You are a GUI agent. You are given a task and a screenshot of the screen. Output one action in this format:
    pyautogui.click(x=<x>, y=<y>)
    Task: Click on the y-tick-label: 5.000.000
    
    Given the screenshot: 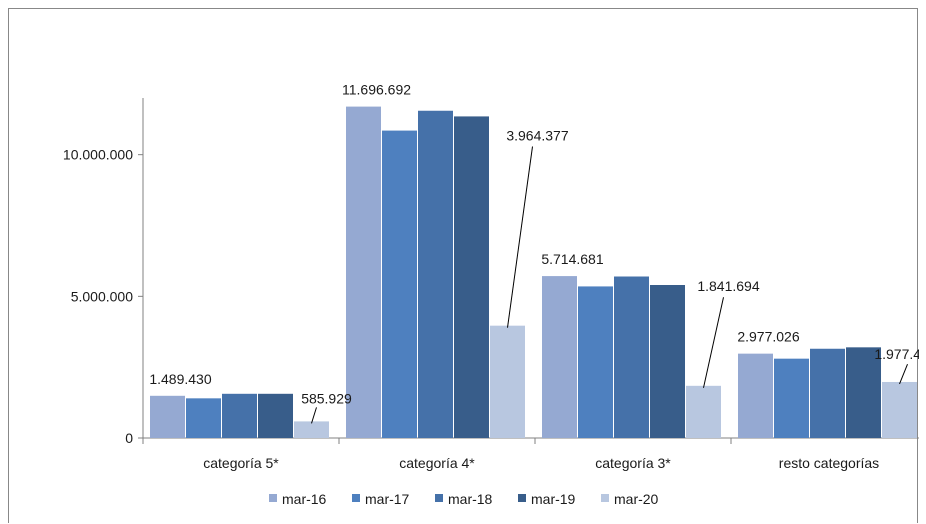 What is the action you would take?
    pyautogui.click(x=102, y=296)
    